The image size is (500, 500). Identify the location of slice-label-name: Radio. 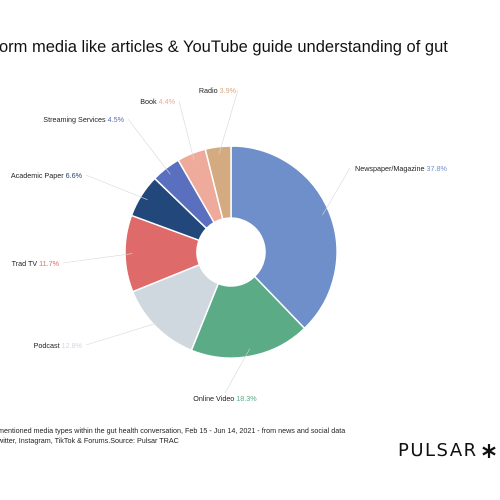
(209, 90).